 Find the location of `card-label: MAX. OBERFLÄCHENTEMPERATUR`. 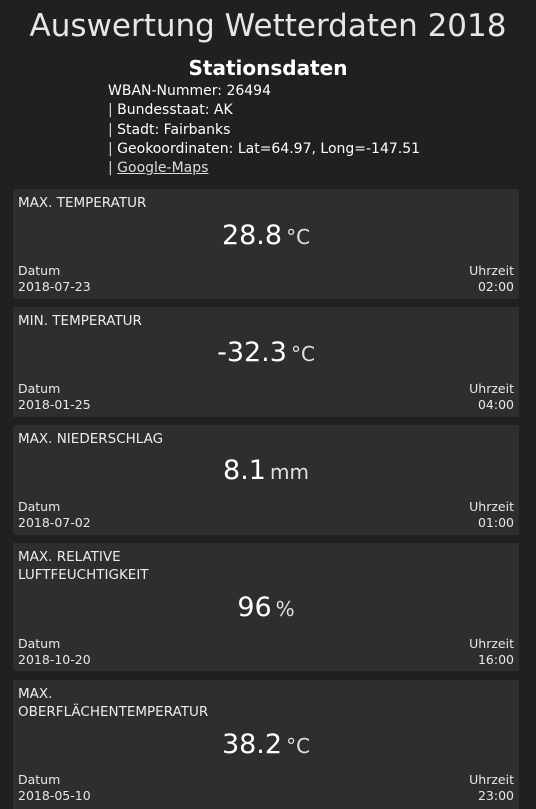

card-label: MAX. OBERFLÄCHENTEMPERATUR is located at coordinates (113, 703).